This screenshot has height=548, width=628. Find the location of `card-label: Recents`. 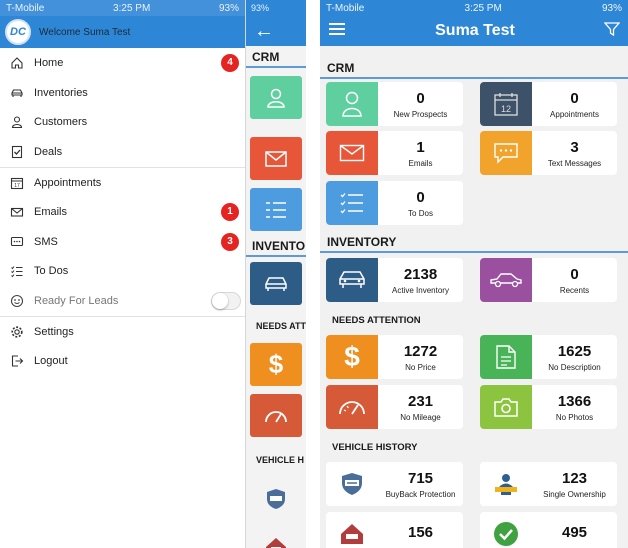

card-label: Recents is located at coordinates (574, 290).